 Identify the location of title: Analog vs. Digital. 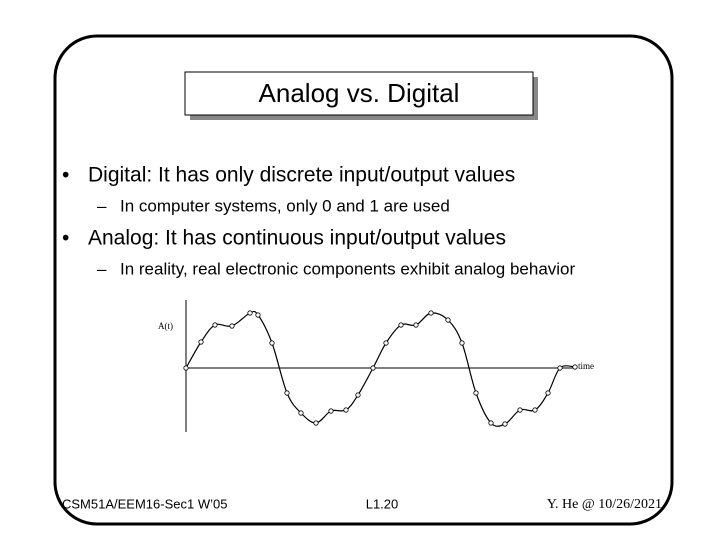
(359, 93).